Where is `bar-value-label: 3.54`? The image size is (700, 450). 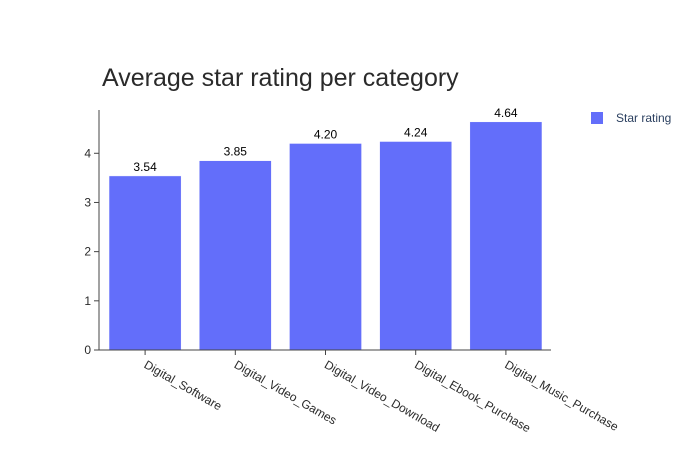
bar-value-label: 3.54 is located at coordinates (145, 167).